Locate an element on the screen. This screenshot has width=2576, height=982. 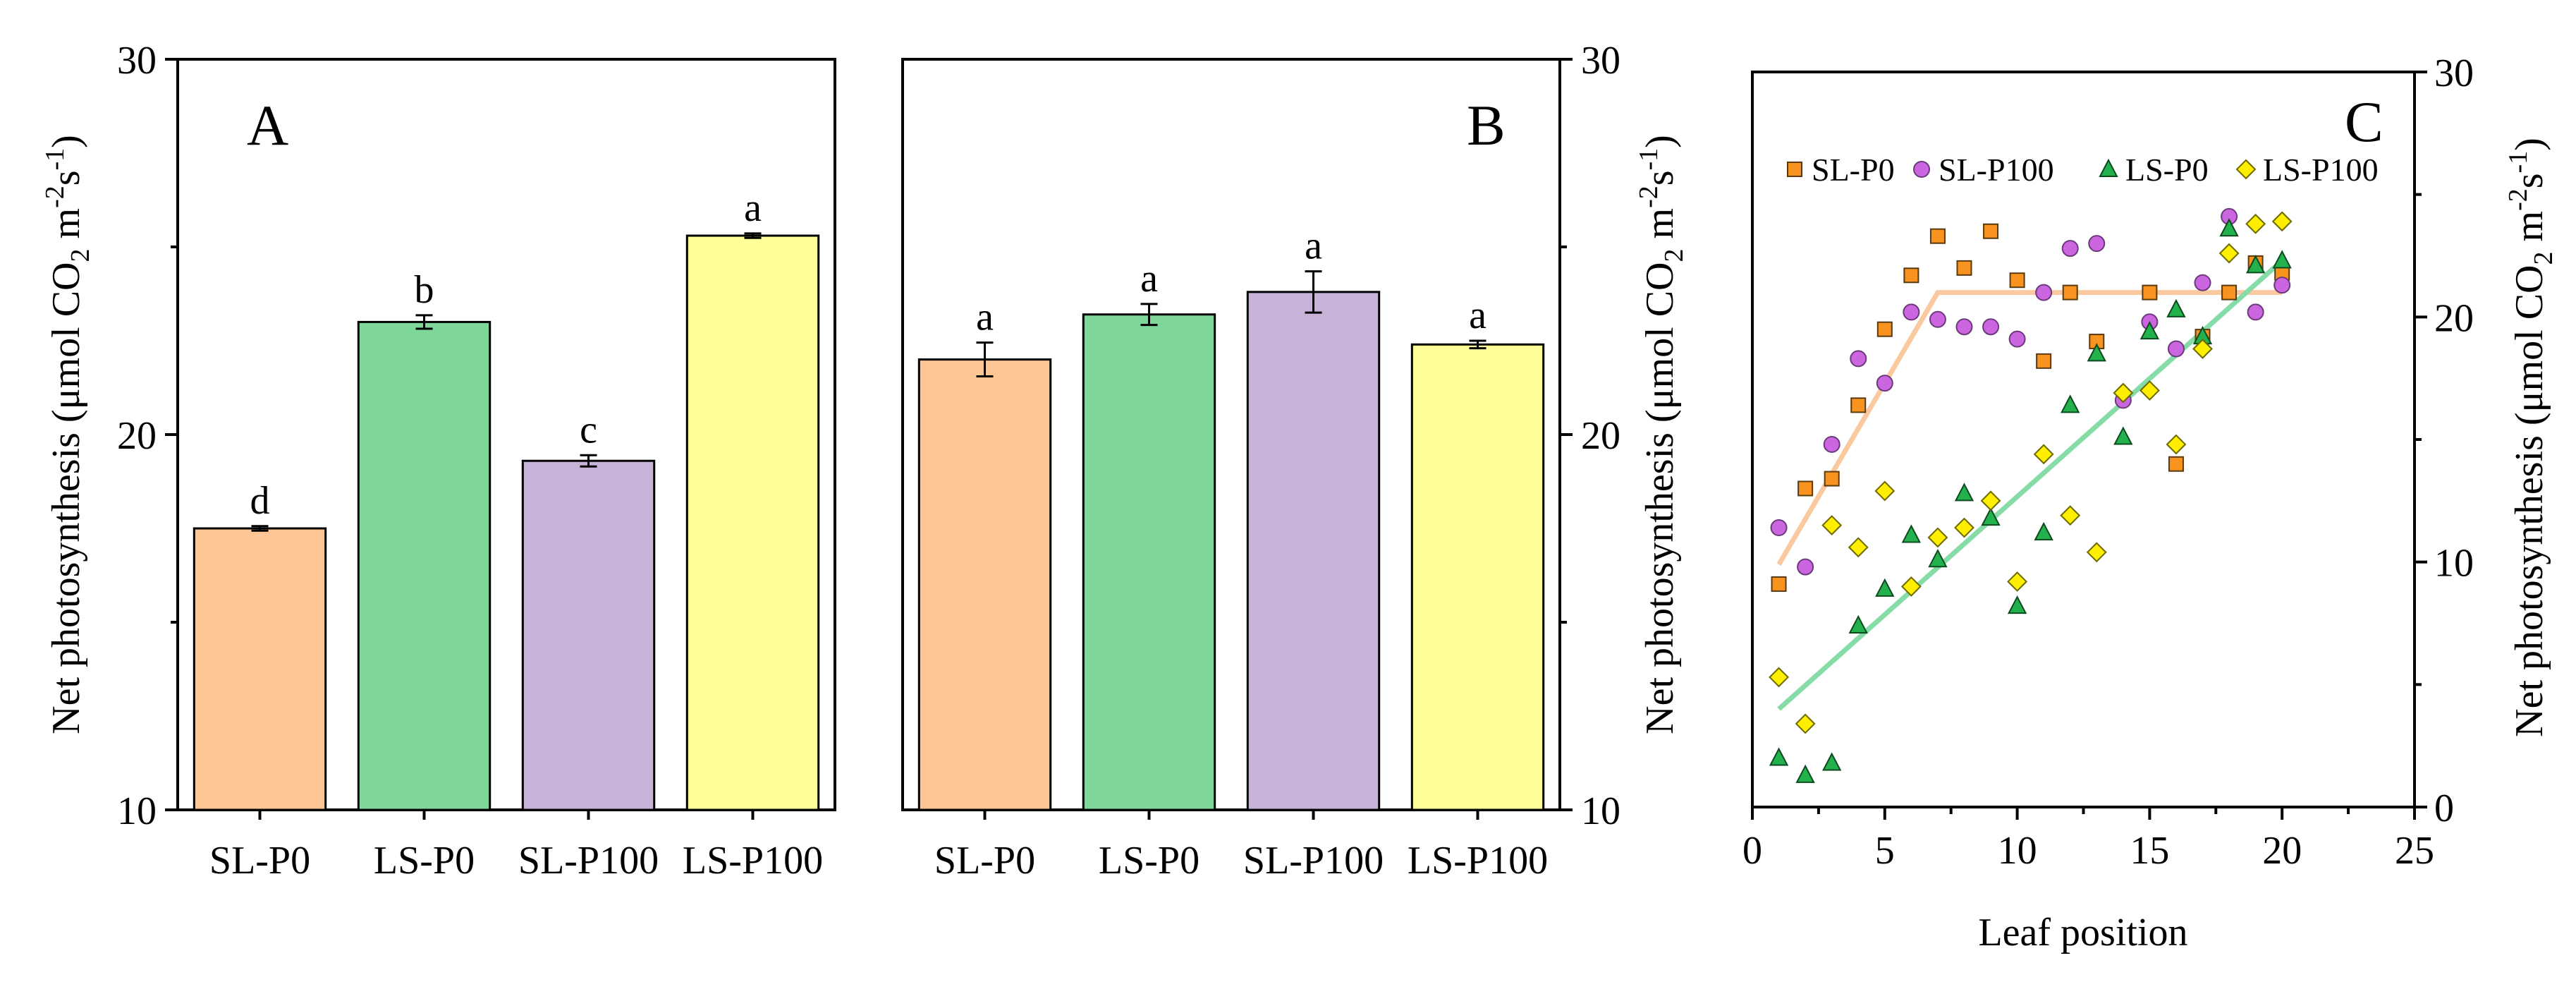
panel-c-x-tick-label: 15 is located at coordinates (2150, 851).